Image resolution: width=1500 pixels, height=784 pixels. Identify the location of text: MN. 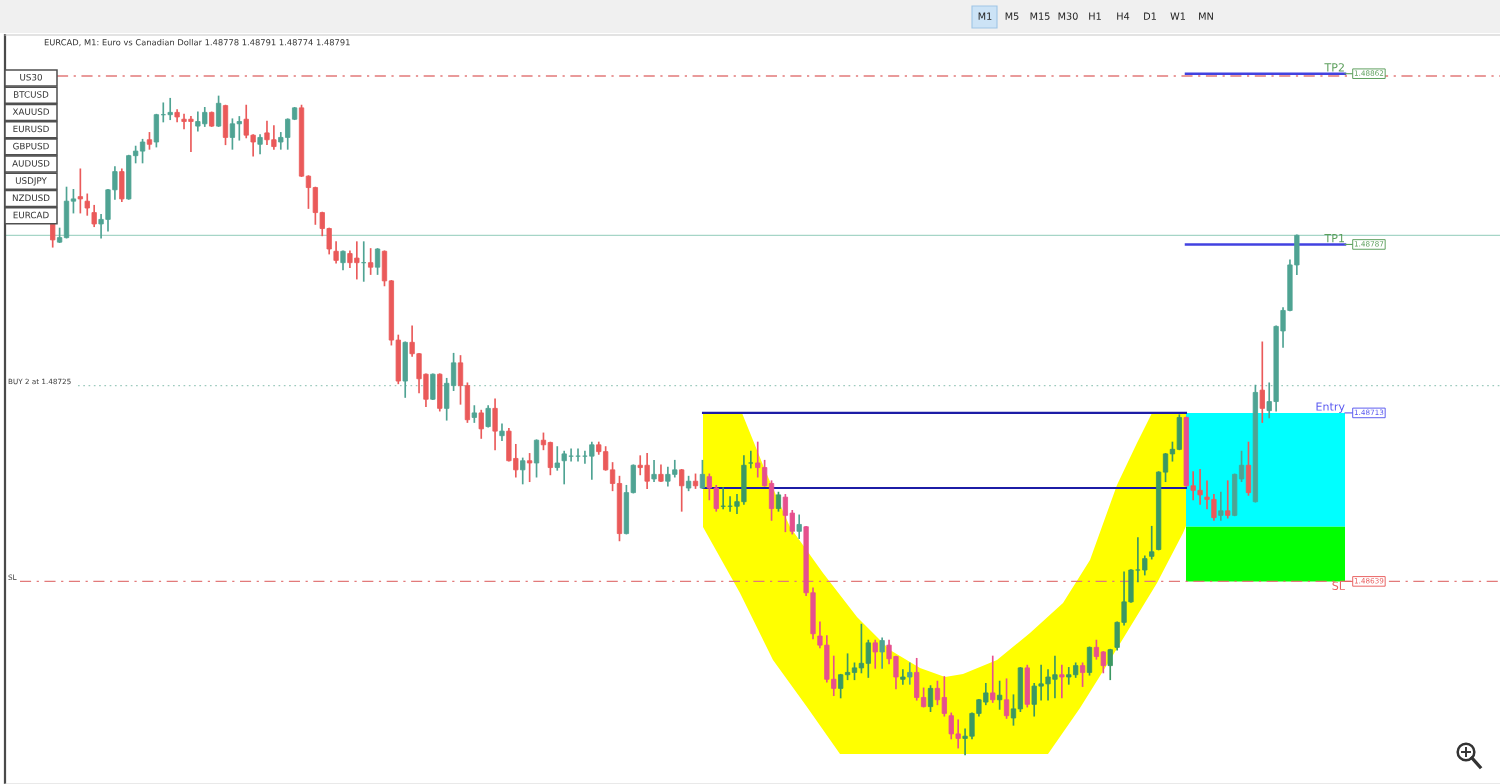
(1206, 16).